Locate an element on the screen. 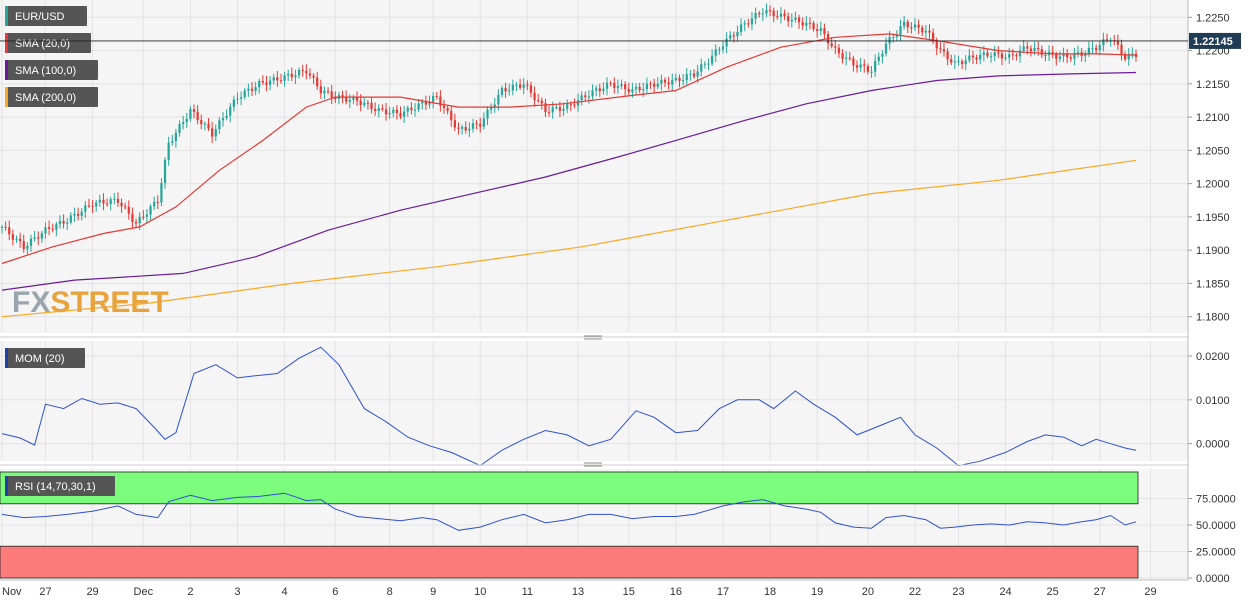  rsi-legend-box is located at coordinates (60, 486).